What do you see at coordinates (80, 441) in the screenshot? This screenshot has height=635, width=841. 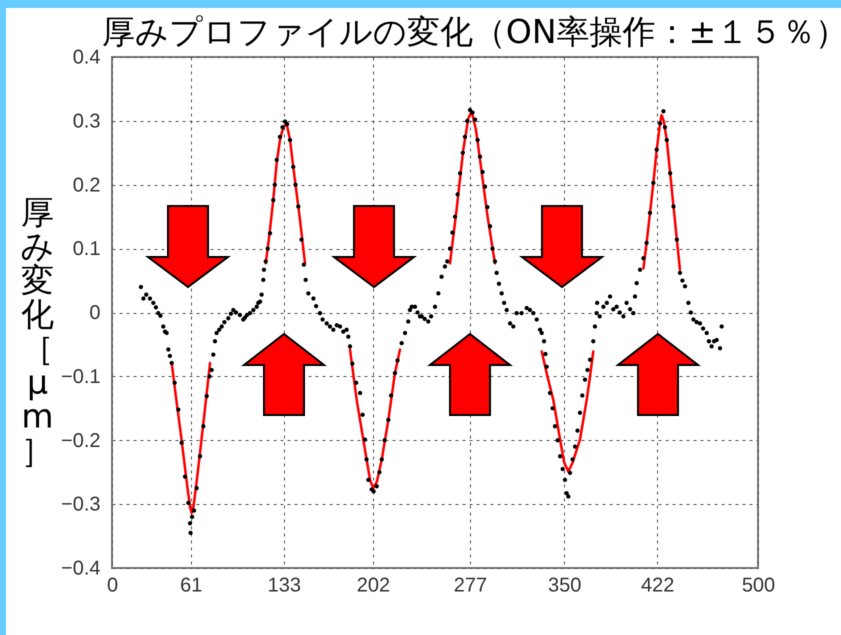 I see `y-tick-label: −0.2` at bounding box center [80, 441].